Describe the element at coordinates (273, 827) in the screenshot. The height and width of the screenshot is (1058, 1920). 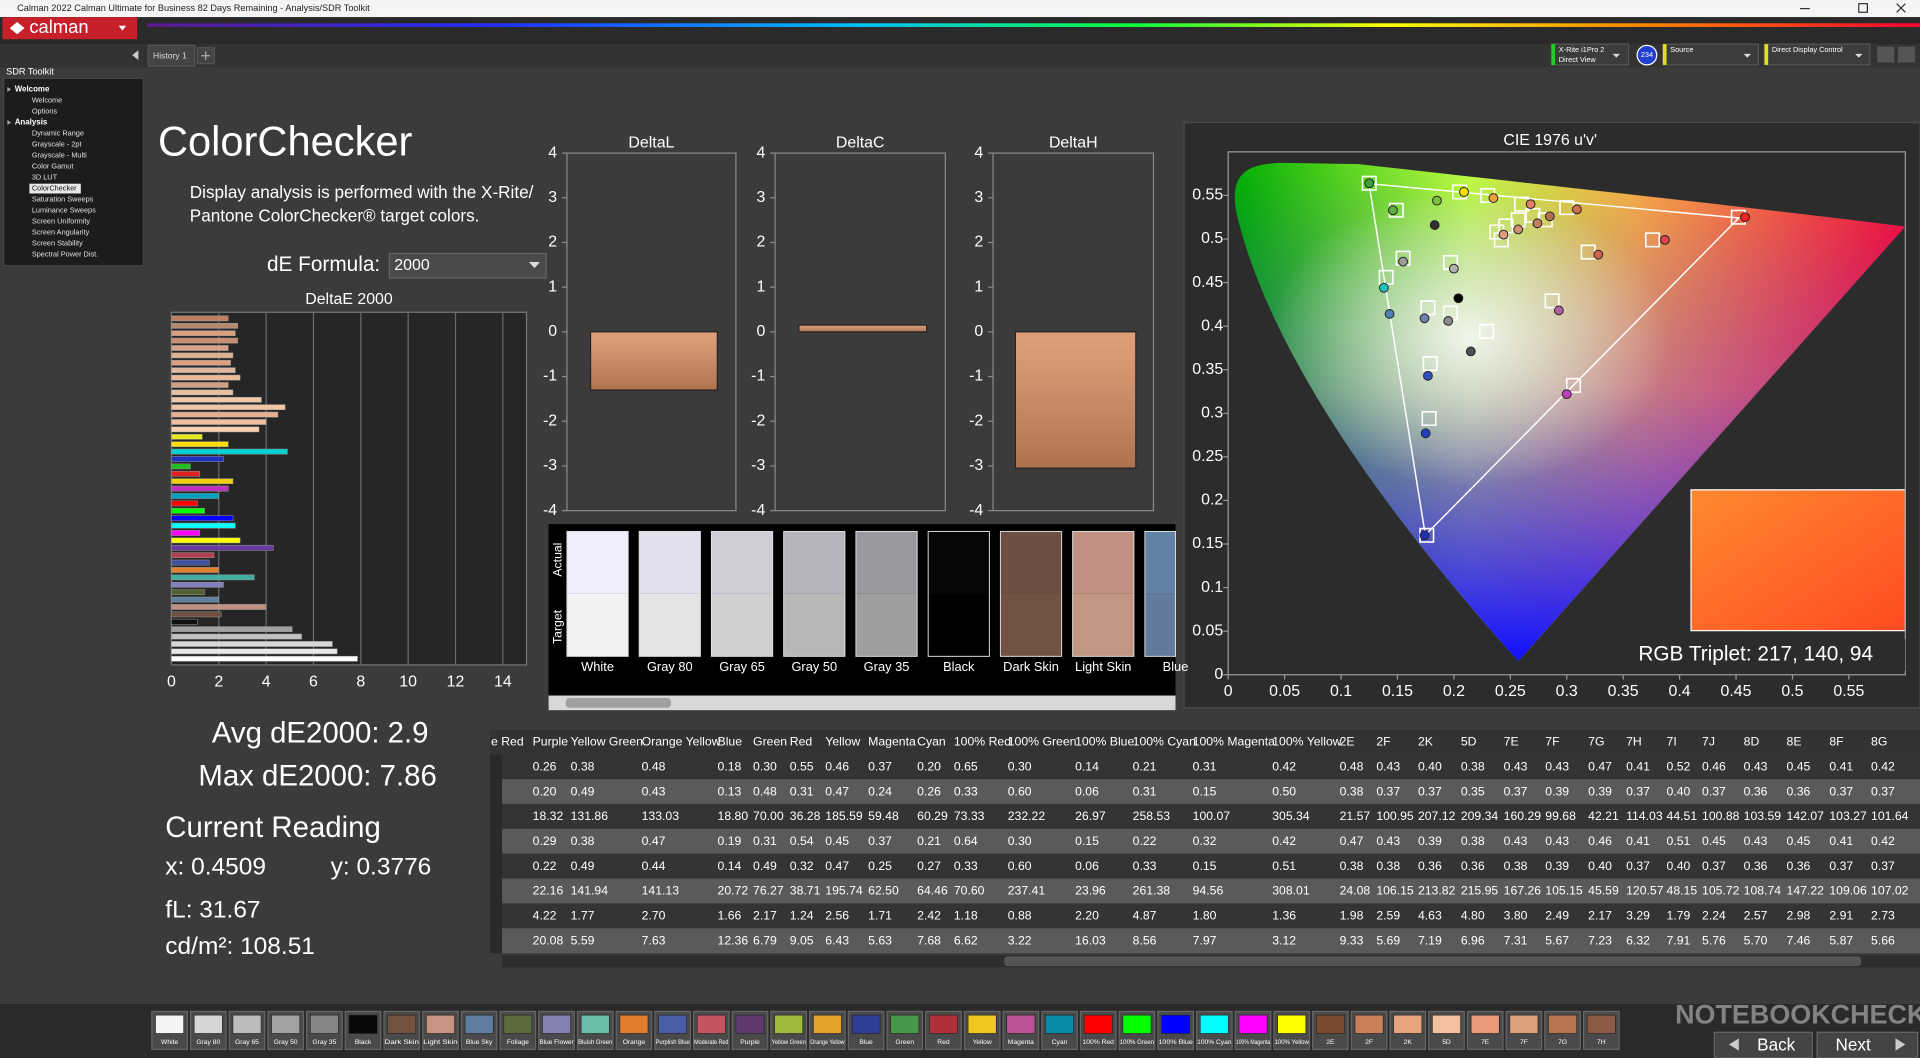
I see `reading-text: Current Reading` at that location.